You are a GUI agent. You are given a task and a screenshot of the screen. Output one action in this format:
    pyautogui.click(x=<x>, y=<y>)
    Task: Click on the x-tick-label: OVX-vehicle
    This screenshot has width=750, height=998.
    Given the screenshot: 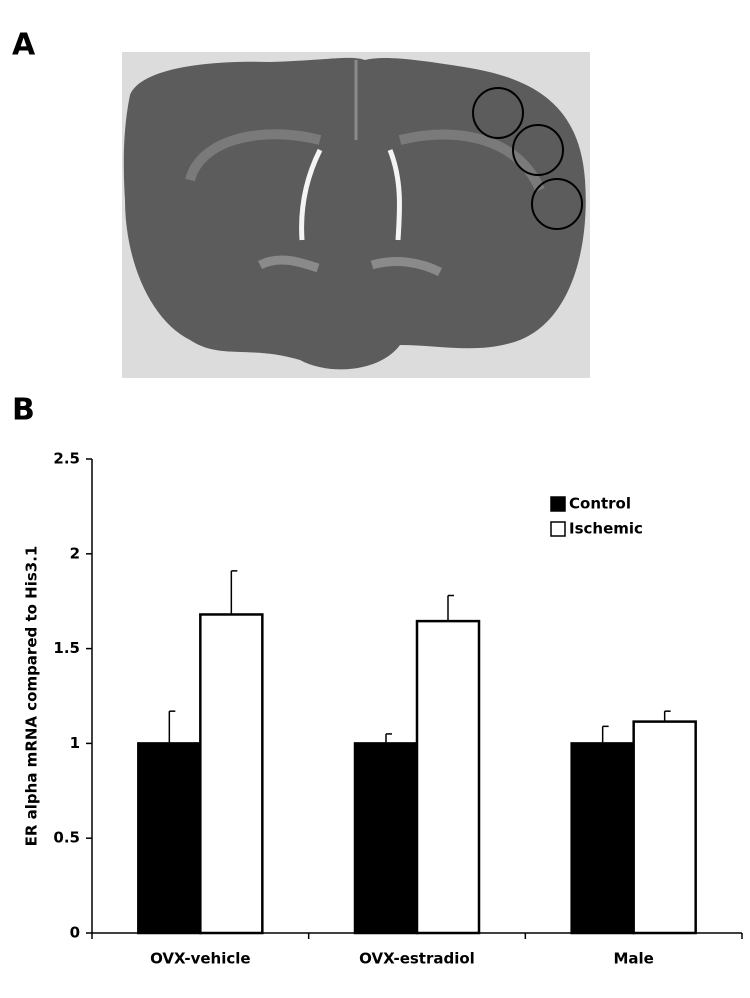 What is the action you would take?
    pyautogui.click(x=200, y=959)
    